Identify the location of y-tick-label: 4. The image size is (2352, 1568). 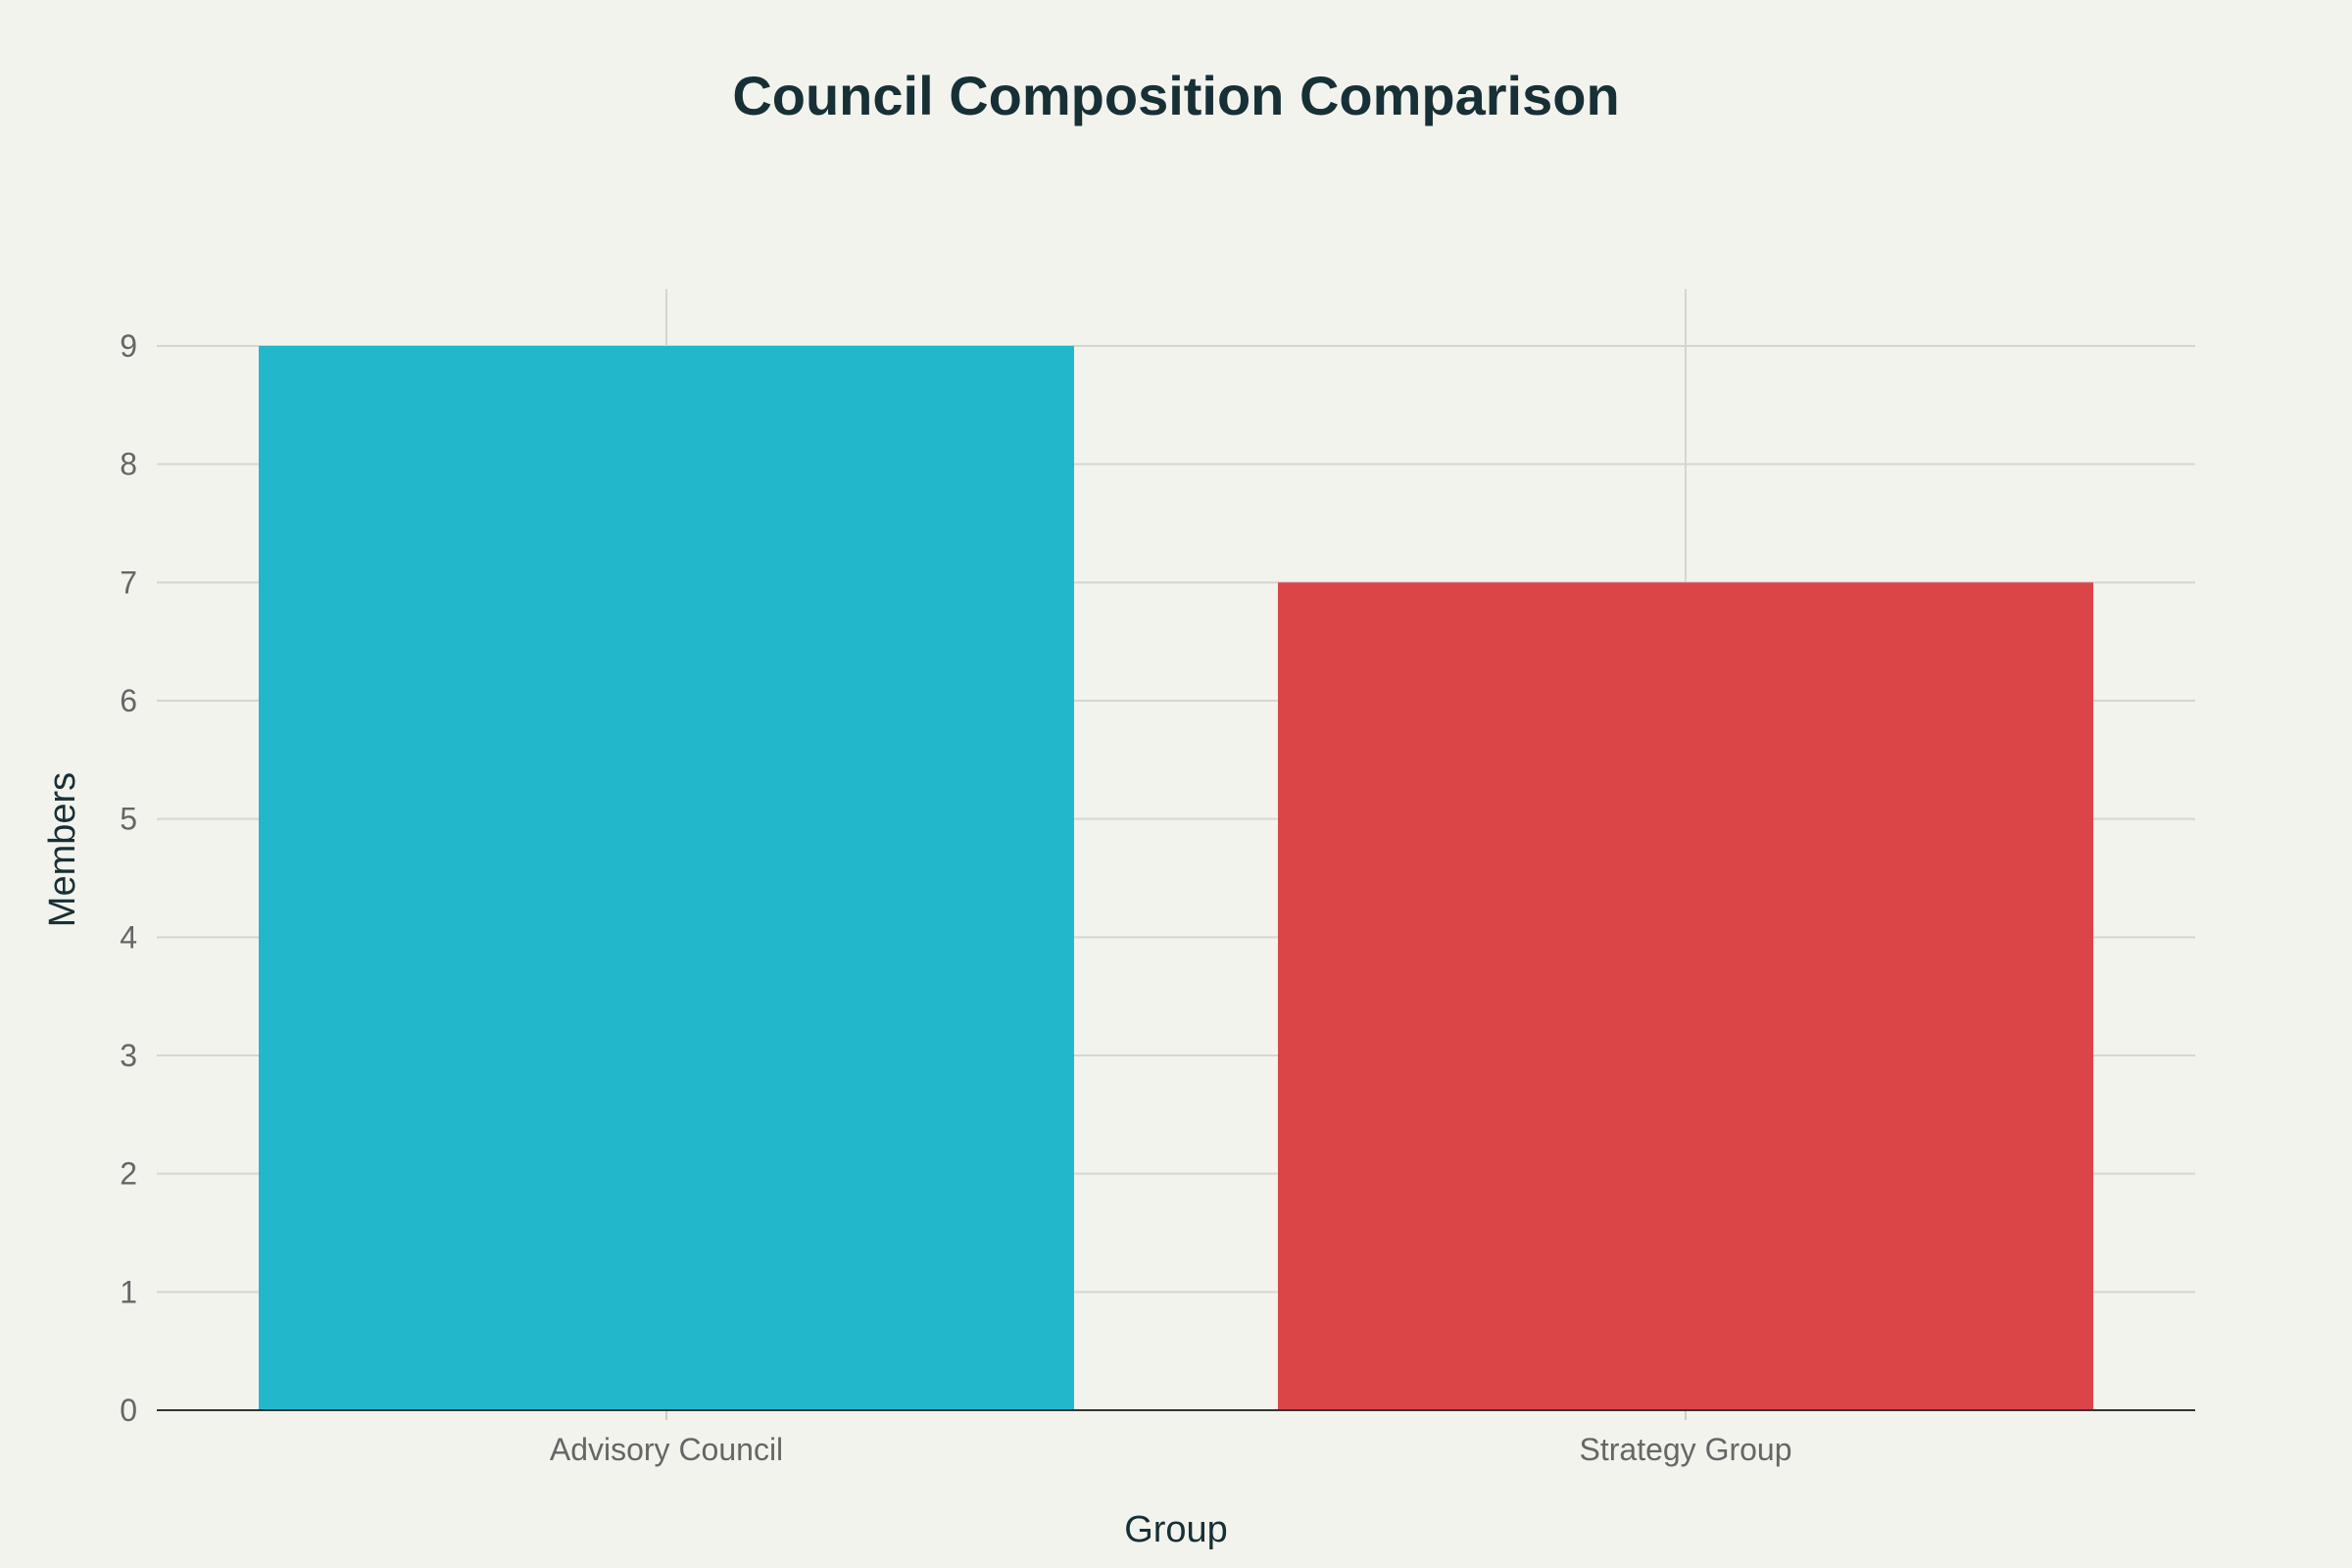
(128, 937).